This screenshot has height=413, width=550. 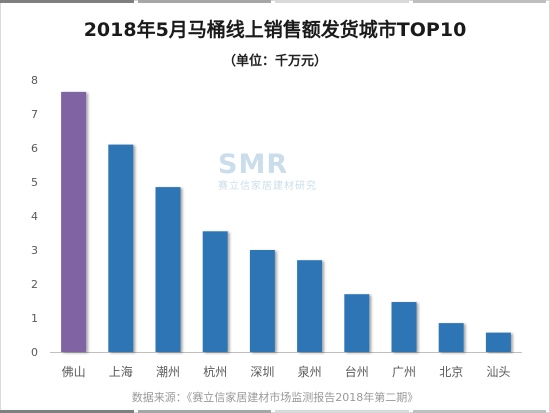 What do you see at coordinates (451, 372) in the screenshot?
I see `x-tick-label: 北京` at bounding box center [451, 372].